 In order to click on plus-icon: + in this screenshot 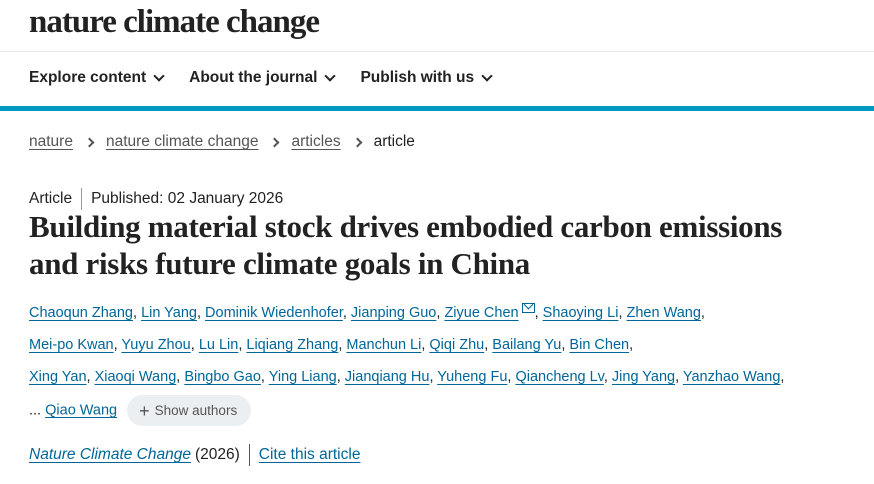, I will do `click(144, 410)`.